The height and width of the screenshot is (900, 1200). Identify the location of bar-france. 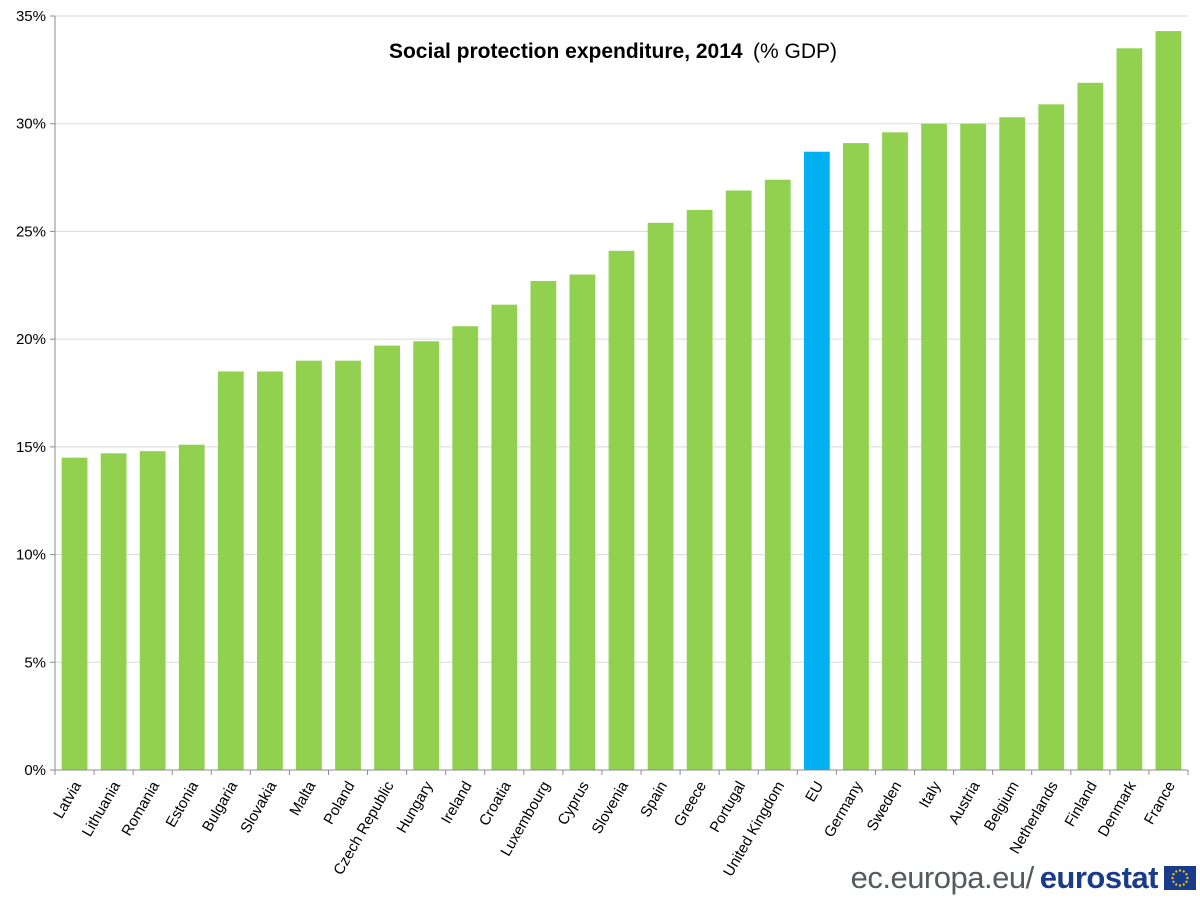
(1168, 400).